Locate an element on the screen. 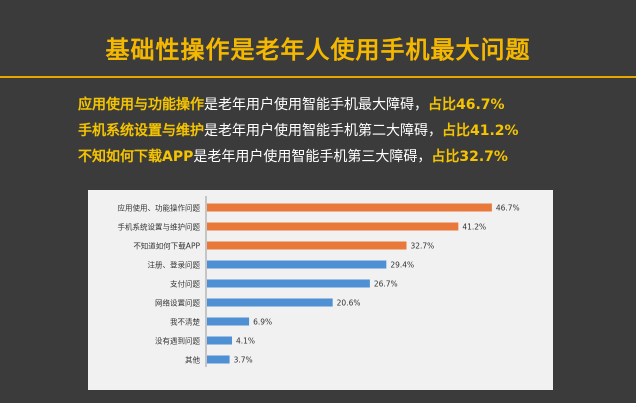 This screenshot has width=636, height=403. data-label: 46.7% is located at coordinates (508, 208).